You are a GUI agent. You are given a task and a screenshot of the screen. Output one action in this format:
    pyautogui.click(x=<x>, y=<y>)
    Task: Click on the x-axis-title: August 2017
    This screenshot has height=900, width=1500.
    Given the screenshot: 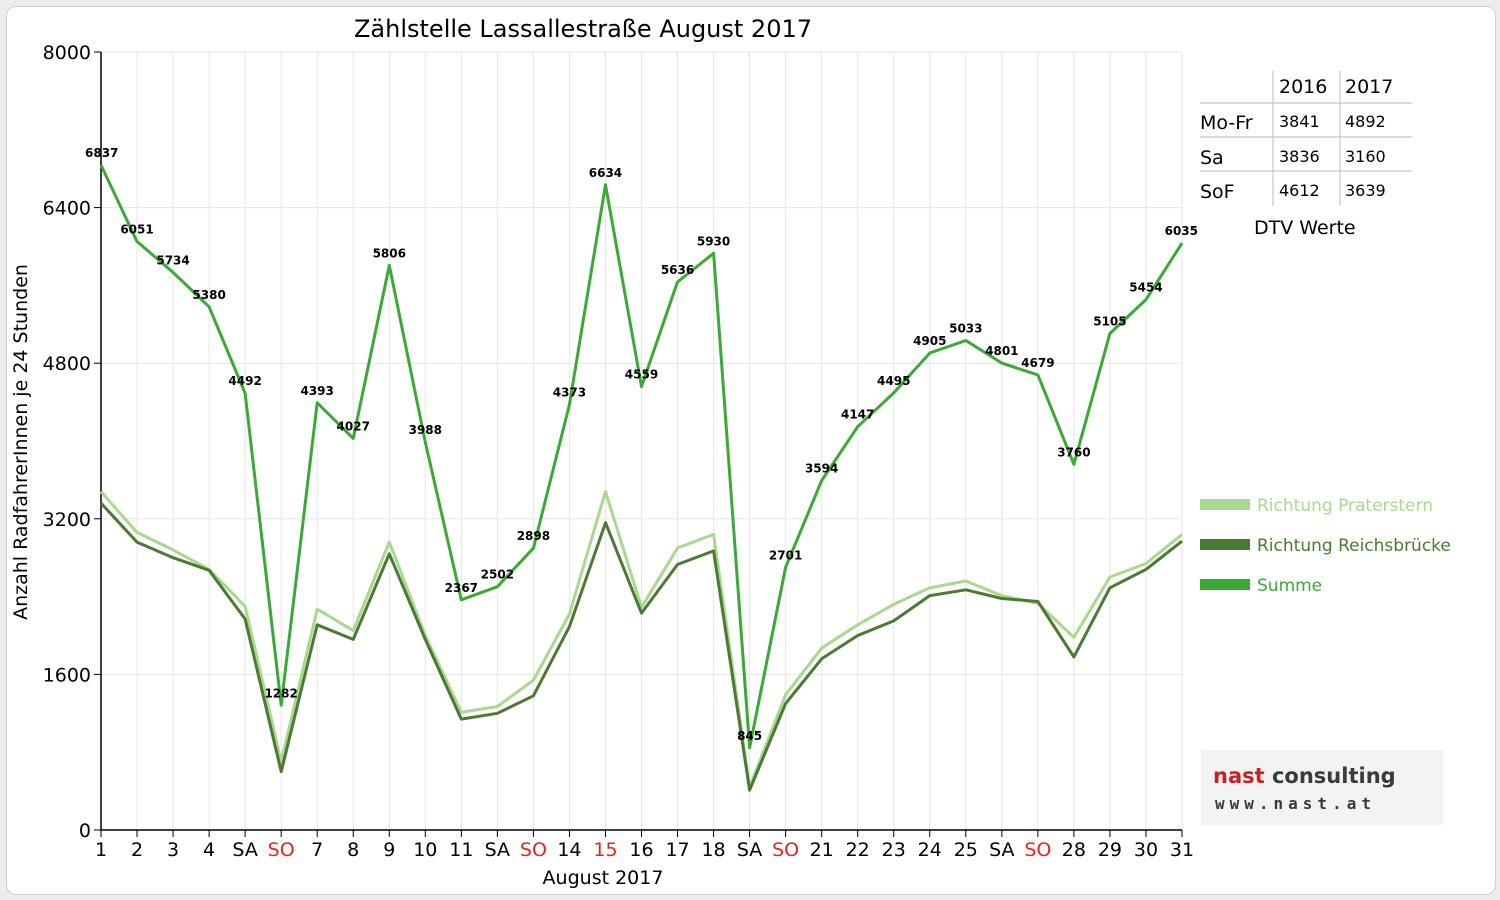 What is the action you would take?
    pyautogui.click(x=603, y=878)
    